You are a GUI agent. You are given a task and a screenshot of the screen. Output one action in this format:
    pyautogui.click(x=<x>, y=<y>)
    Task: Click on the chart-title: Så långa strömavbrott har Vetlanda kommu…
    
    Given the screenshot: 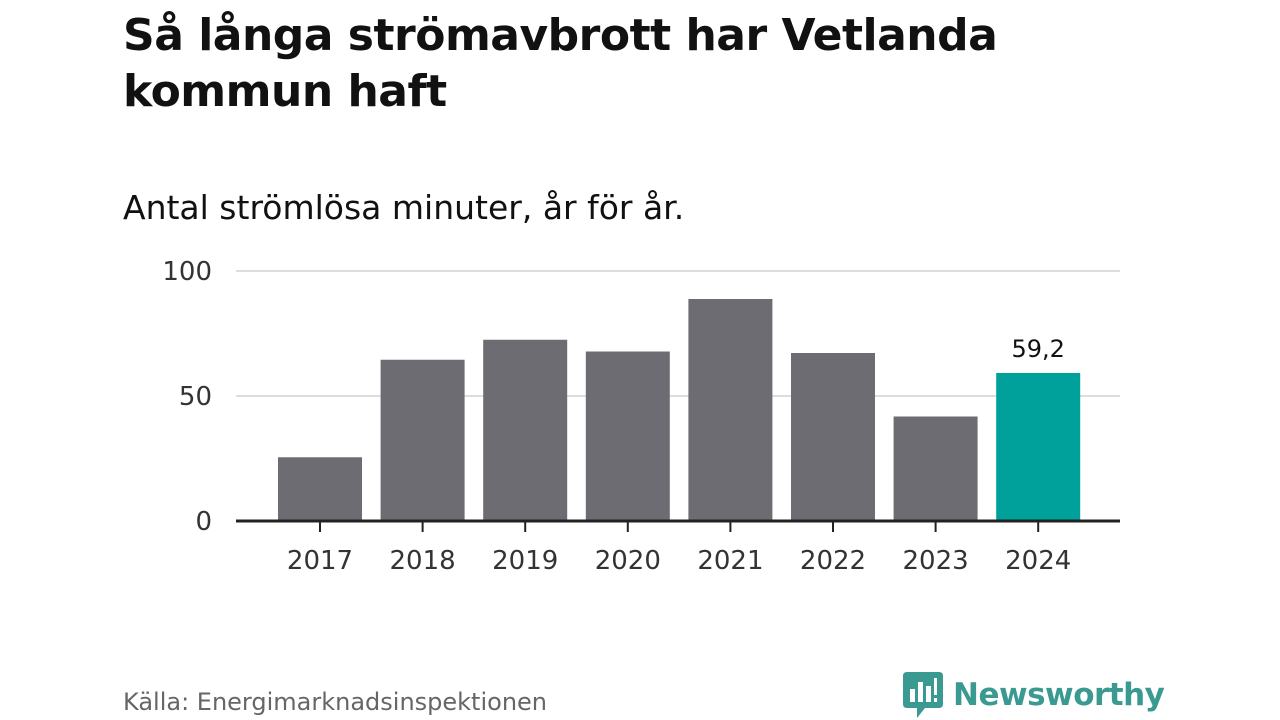 What is the action you would take?
    pyautogui.click(x=560, y=63)
    